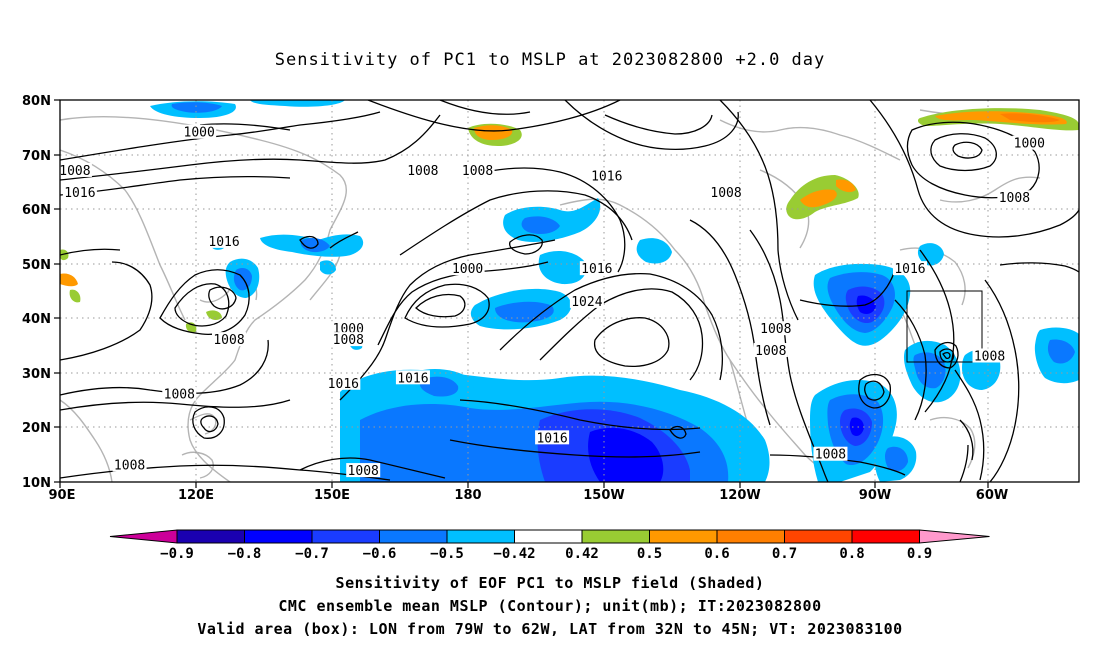 This screenshot has height=650, width=1100. Describe the element at coordinates (649, 554) in the screenshot. I see `colorbar-tick-label: 0.5` at that location.